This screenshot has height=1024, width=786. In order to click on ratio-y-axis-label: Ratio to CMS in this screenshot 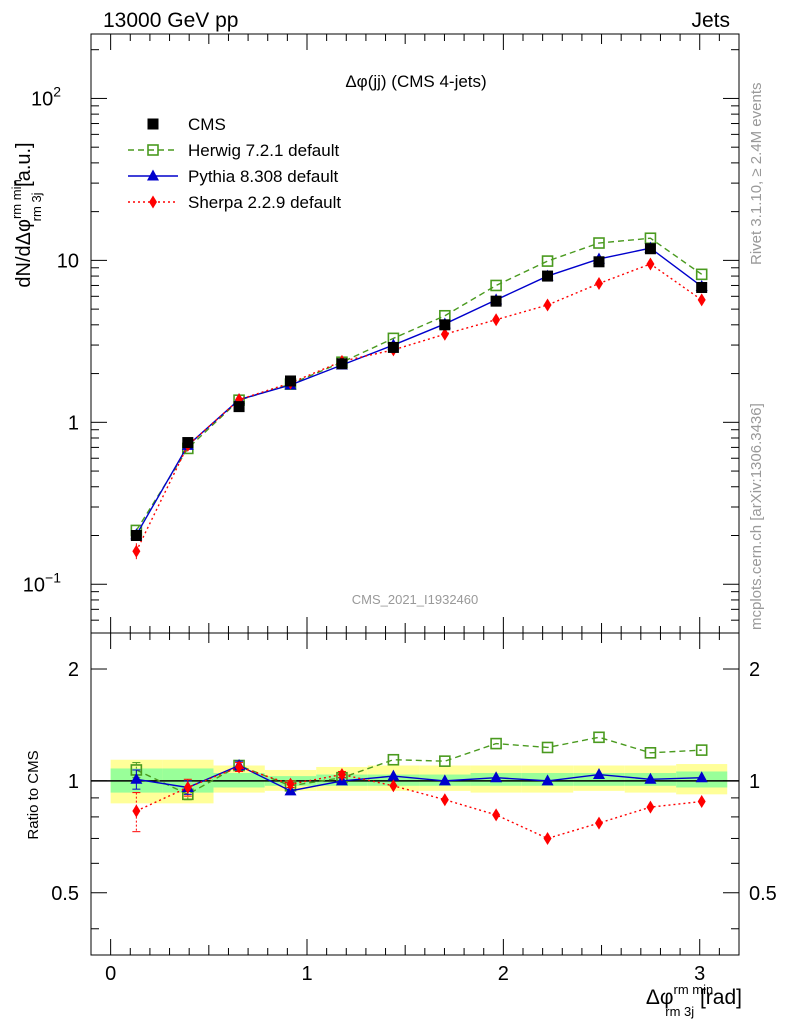, I will do `click(33, 794)`.